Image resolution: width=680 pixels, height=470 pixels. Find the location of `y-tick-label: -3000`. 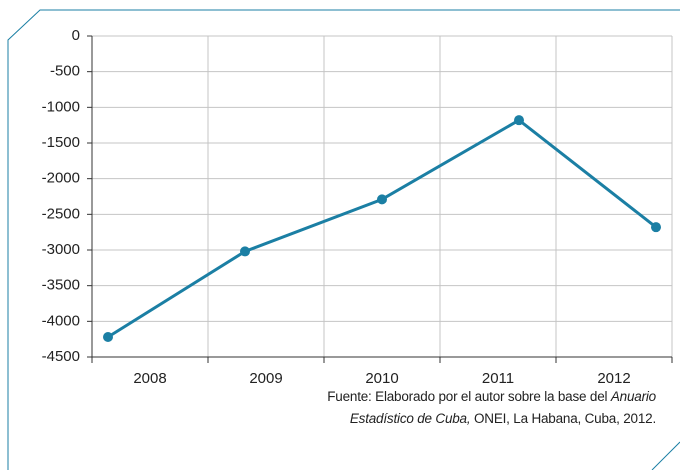

y-tick-label: -3000 is located at coordinates (61, 249).